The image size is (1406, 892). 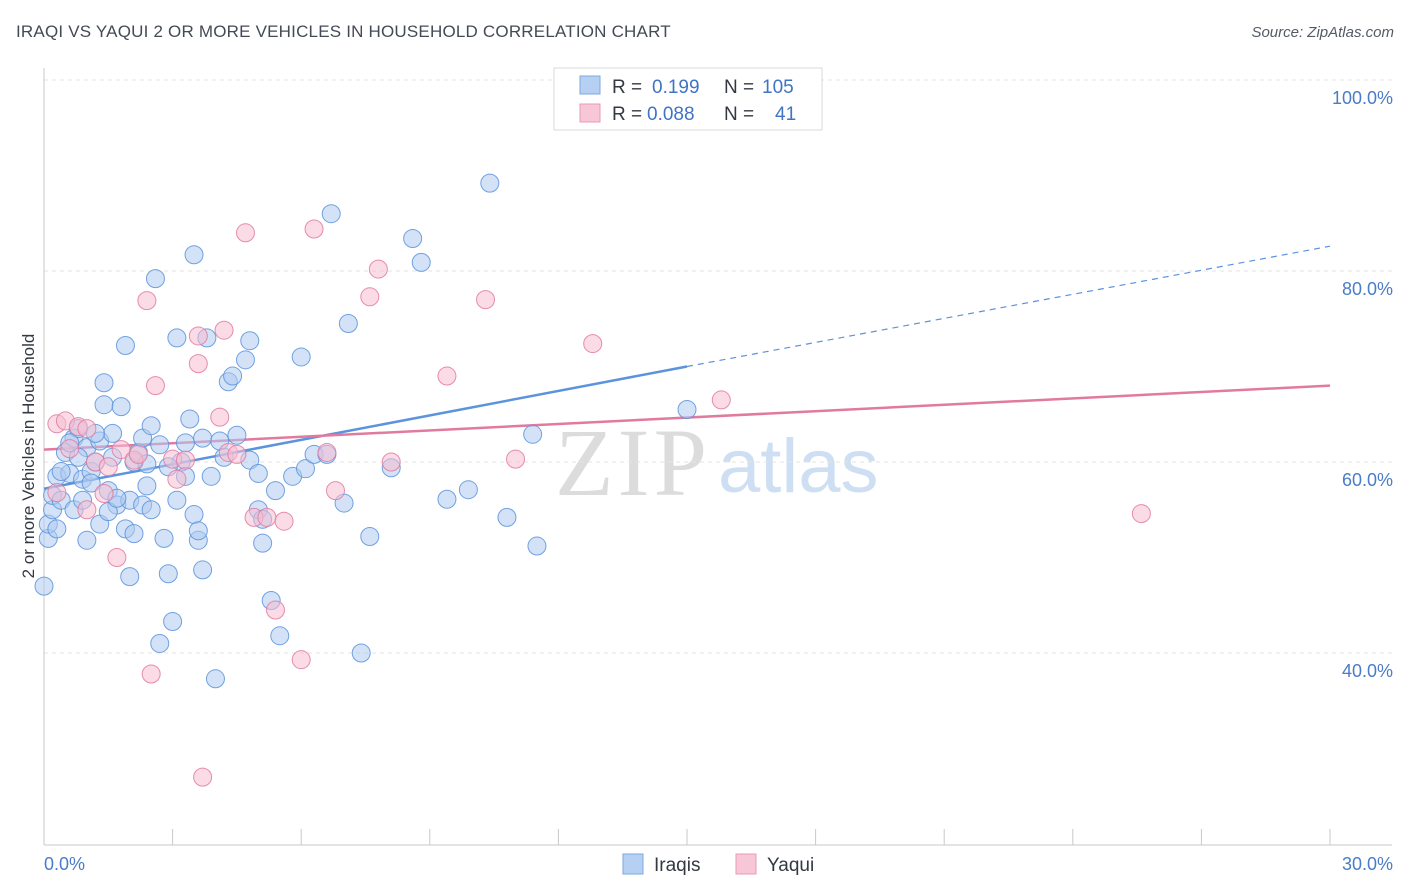 I want to click on x-tick-label-min: 0.0%, so click(x=64, y=864).